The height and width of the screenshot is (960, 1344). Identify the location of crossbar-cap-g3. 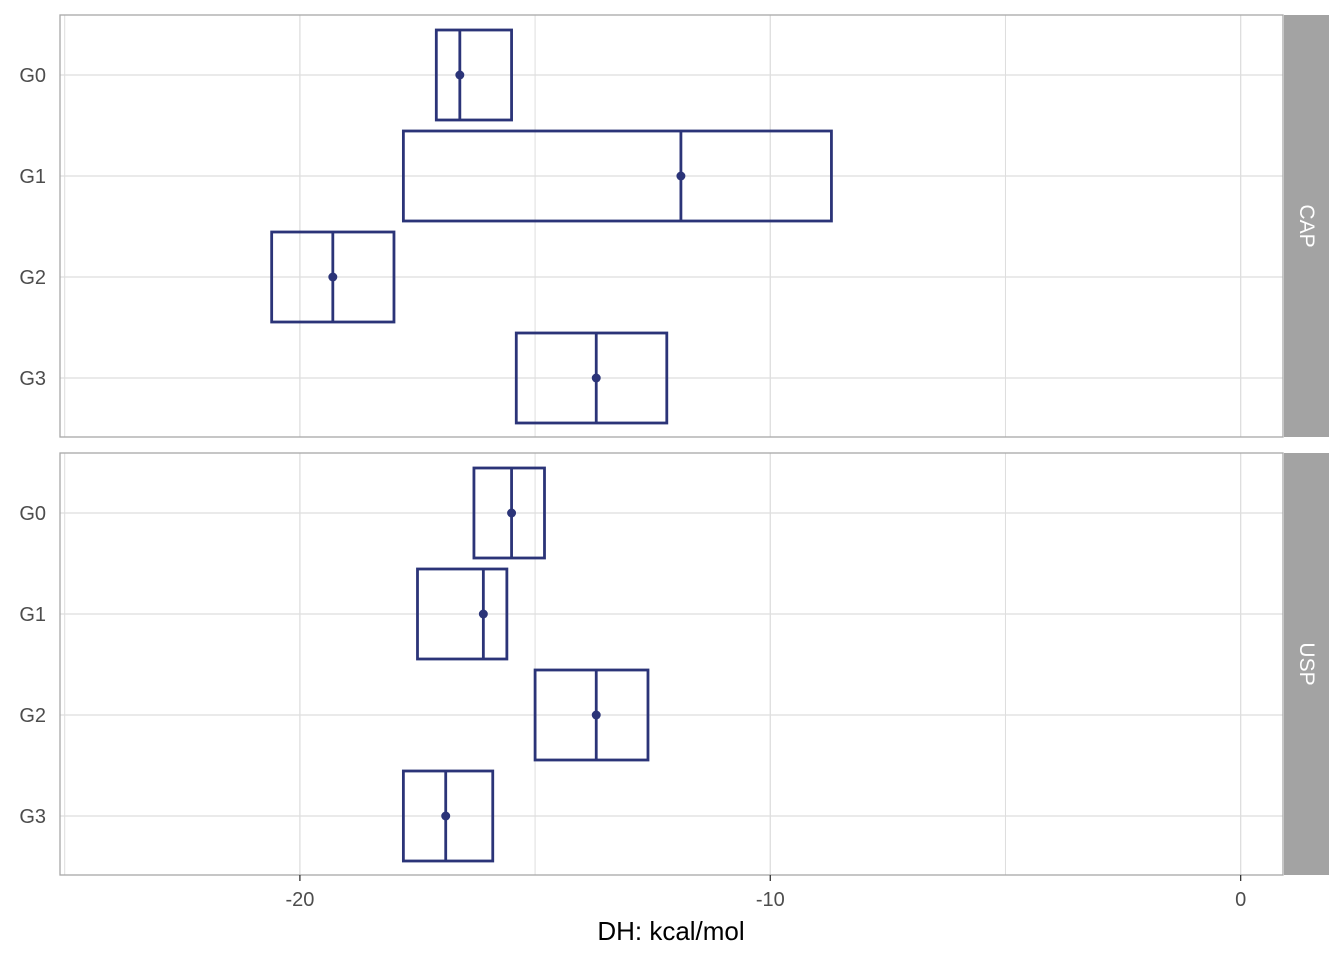
(591, 378).